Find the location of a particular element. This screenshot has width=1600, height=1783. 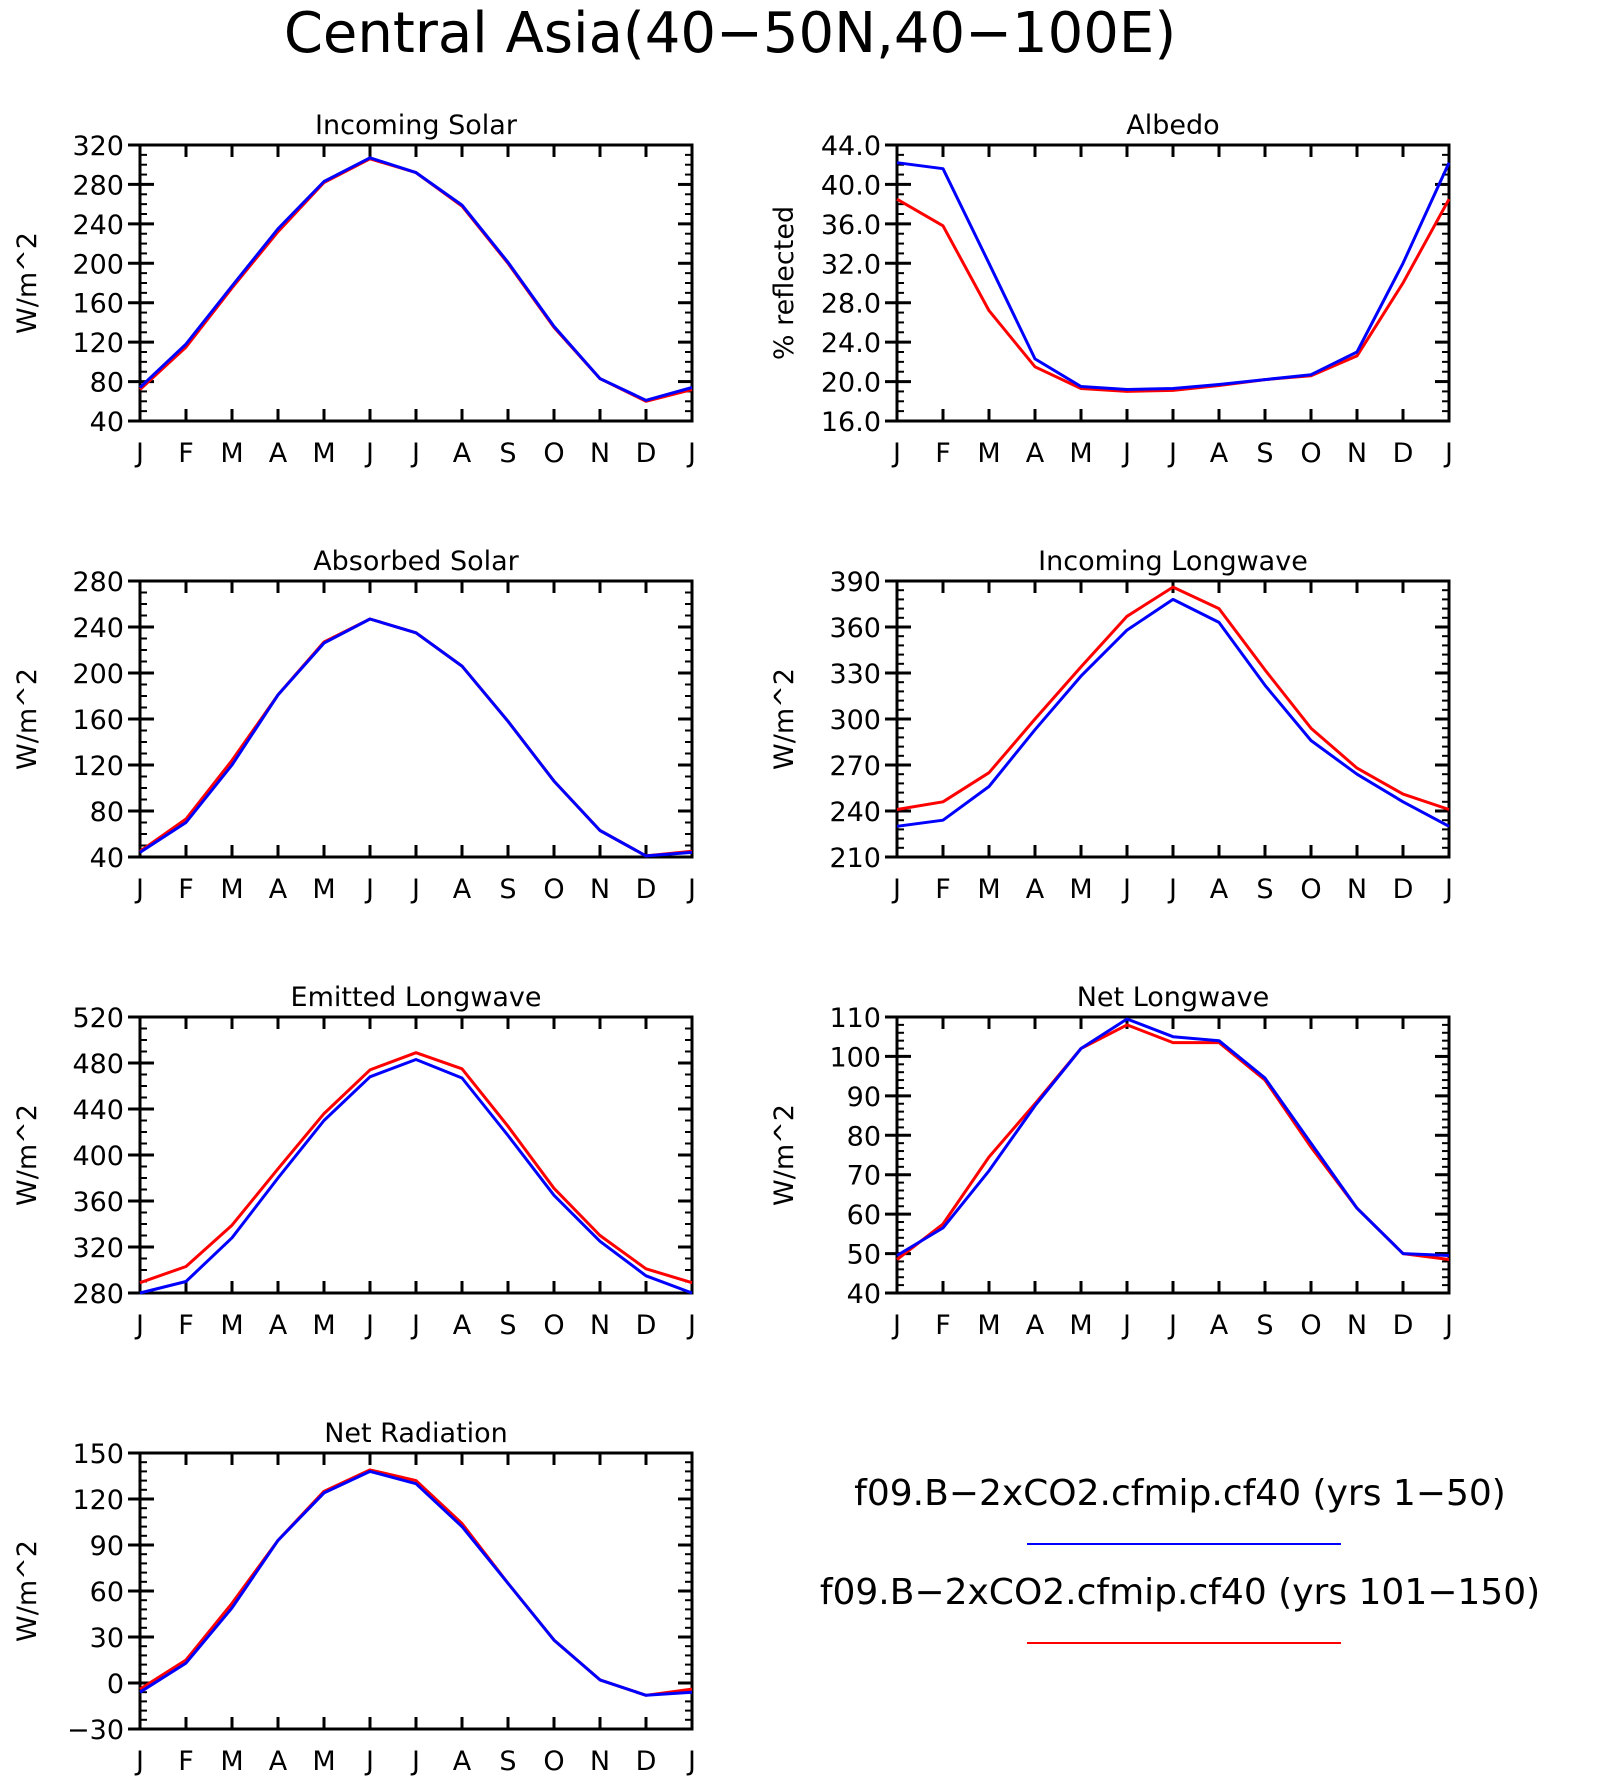

y-tick-label: 100 is located at coordinates (855, 1057).